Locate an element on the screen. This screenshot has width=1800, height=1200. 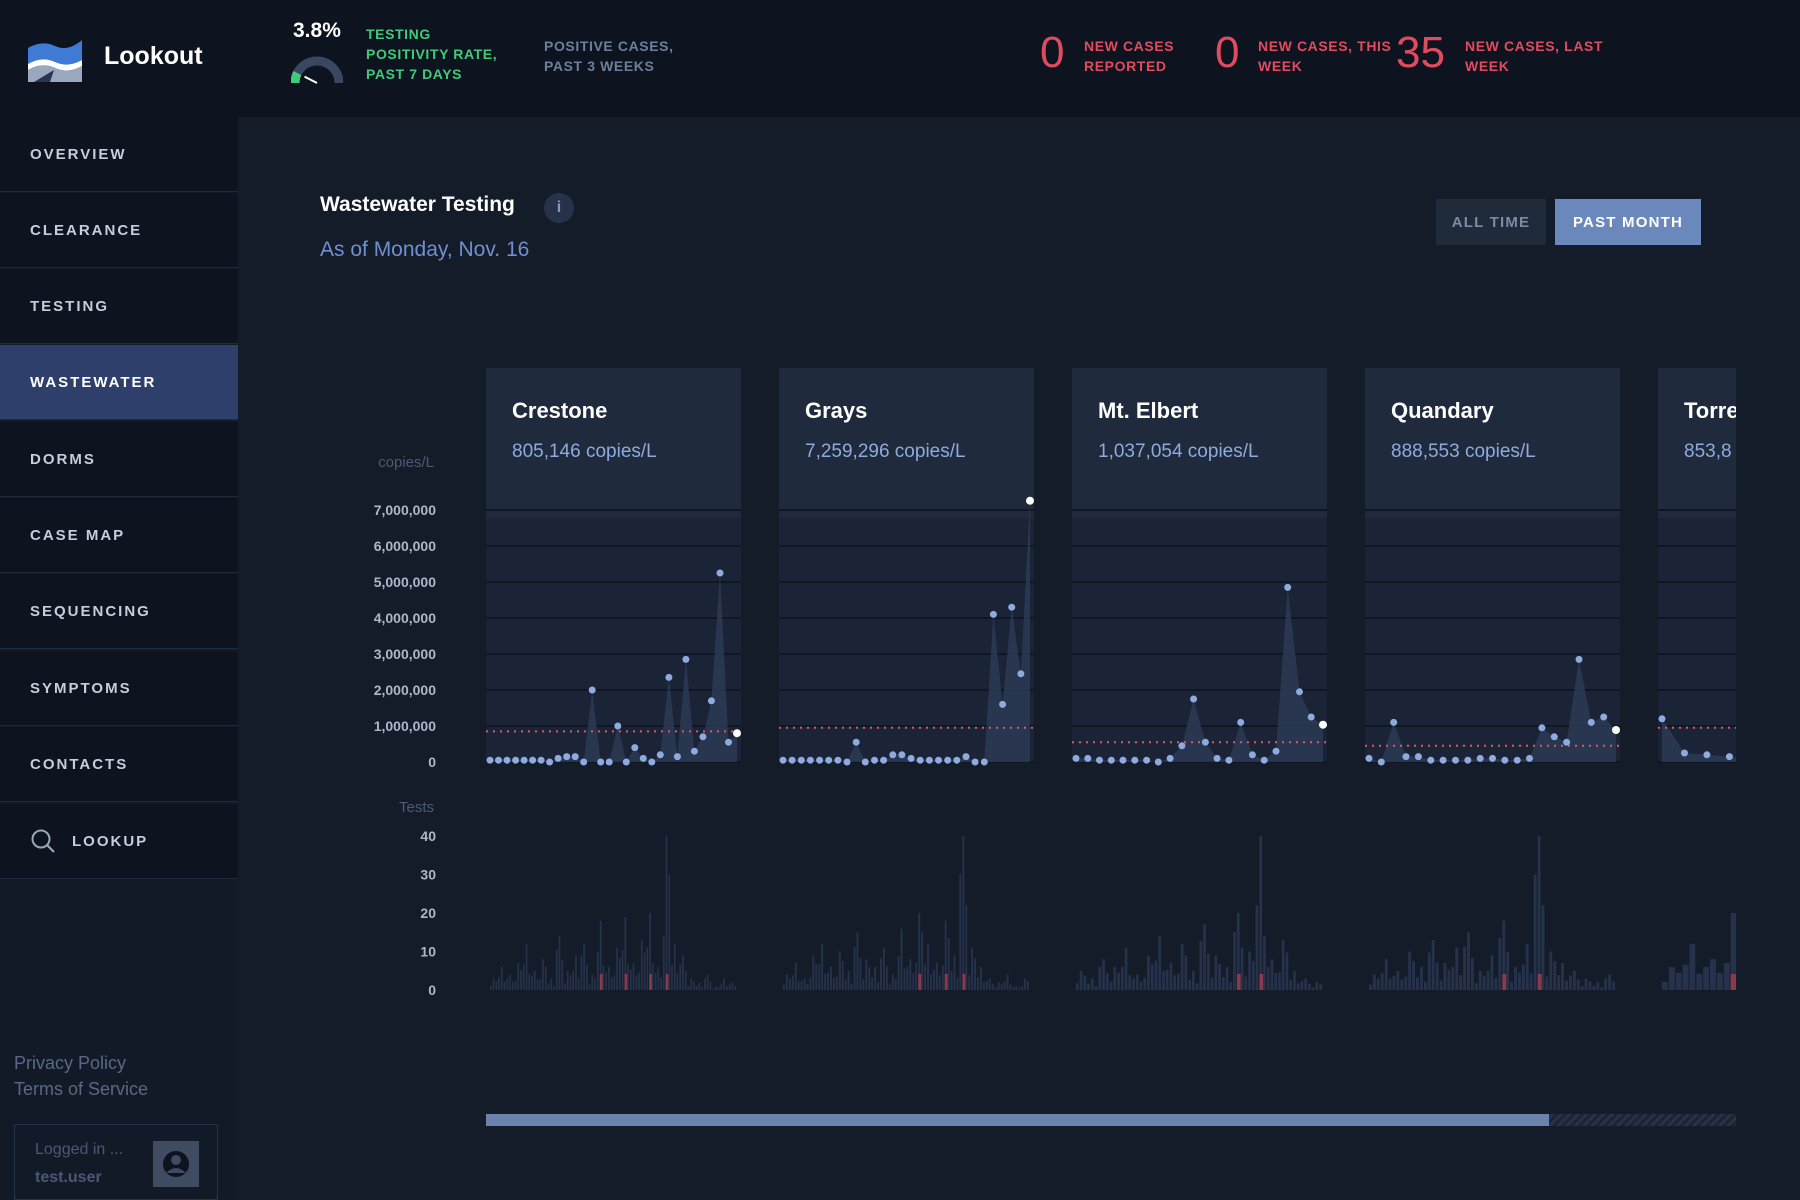
station-latest-value: 805,146 copies/L is located at coordinates (584, 451).